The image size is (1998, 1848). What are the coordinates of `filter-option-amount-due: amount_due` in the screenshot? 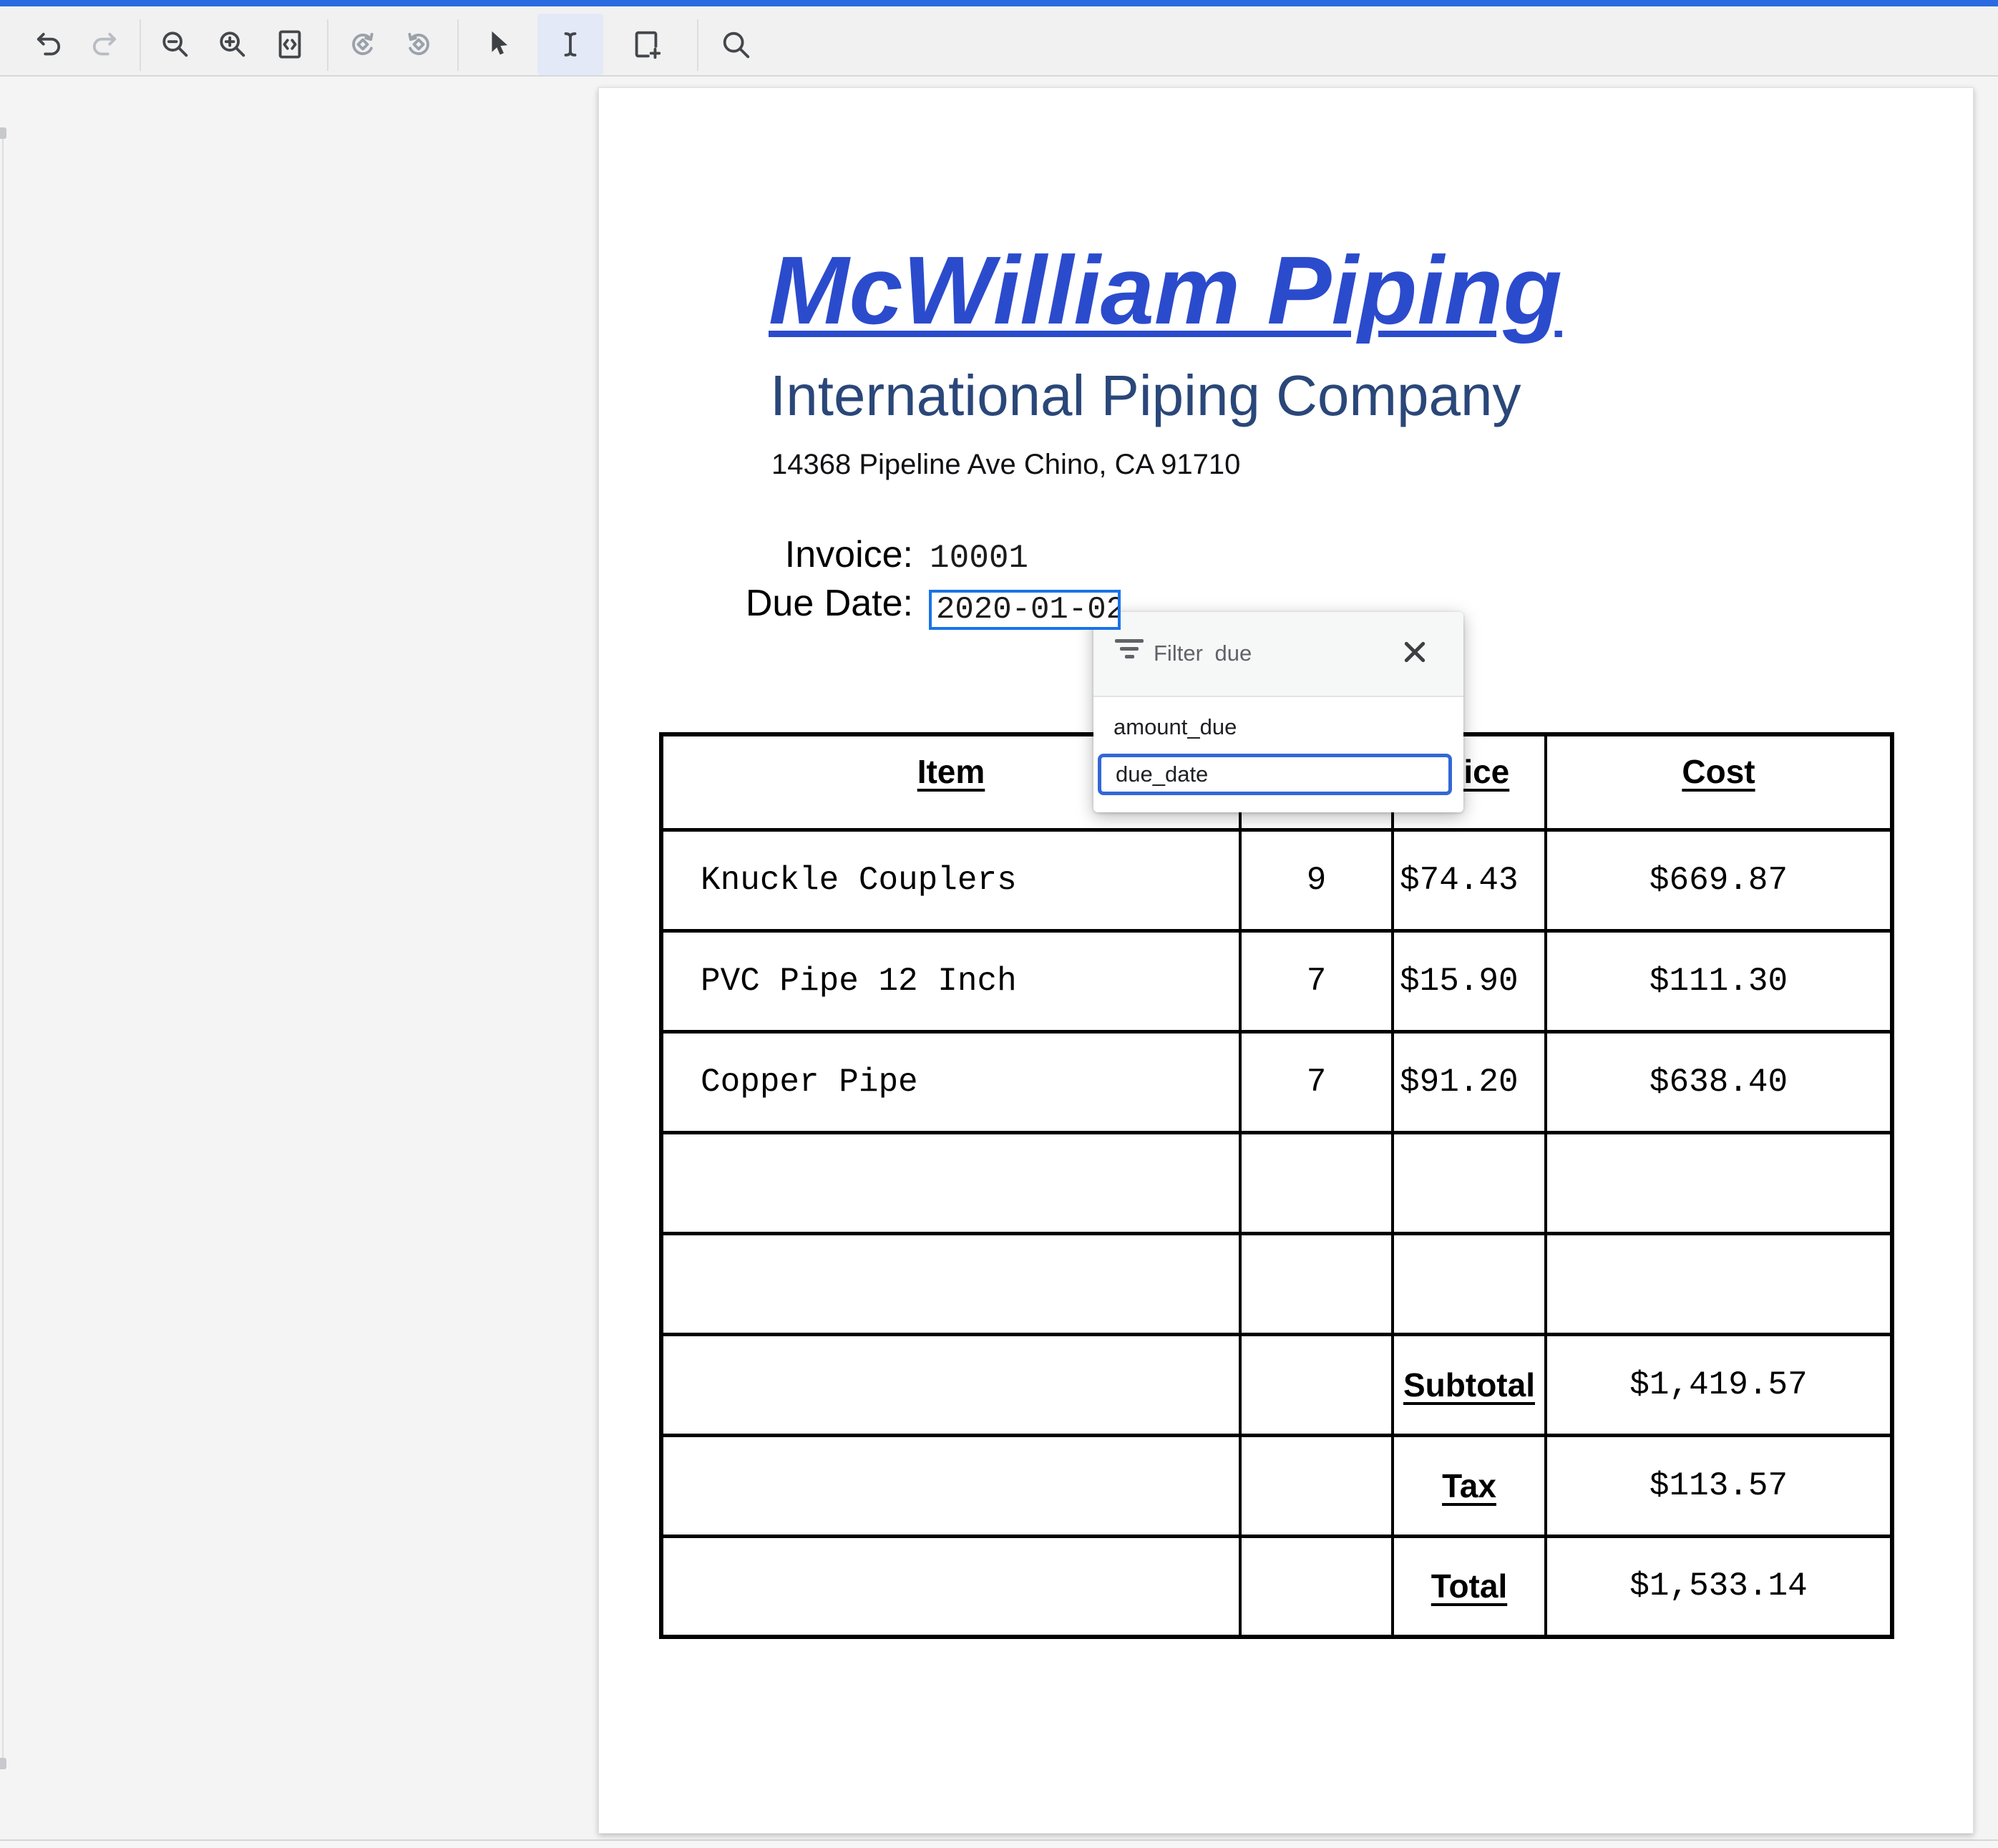 It's located at (1175, 726).